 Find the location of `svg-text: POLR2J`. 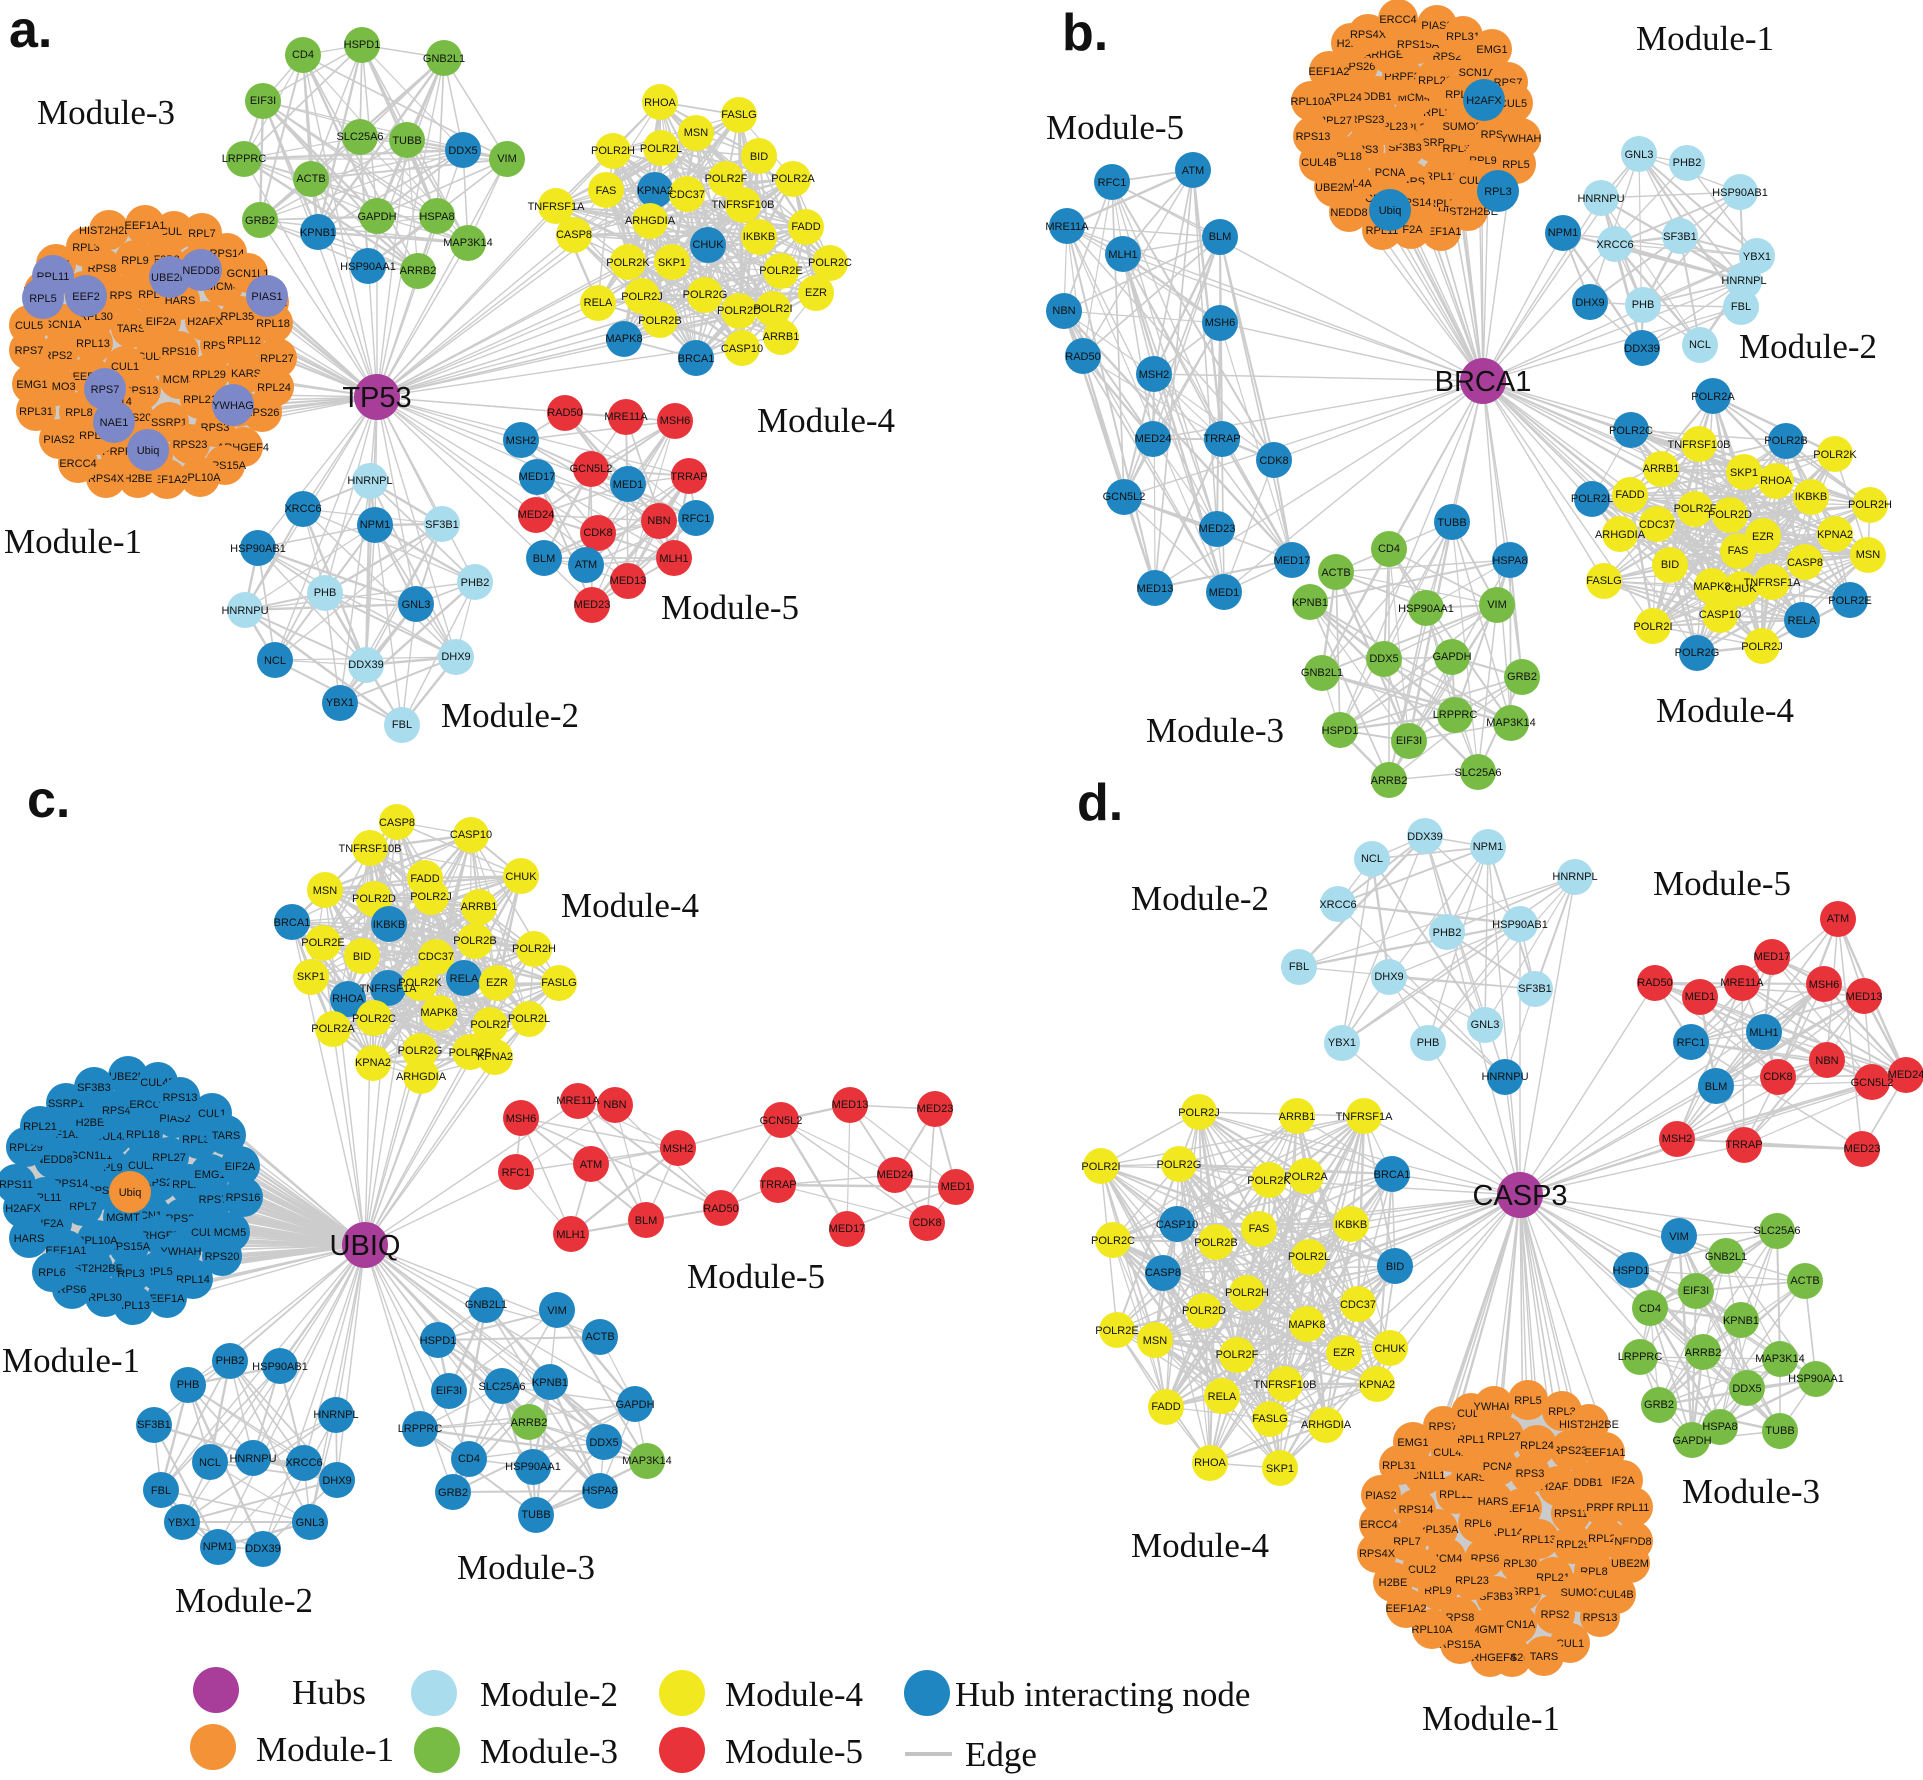

svg-text: POLR2J is located at coordinates (1199, 1113).